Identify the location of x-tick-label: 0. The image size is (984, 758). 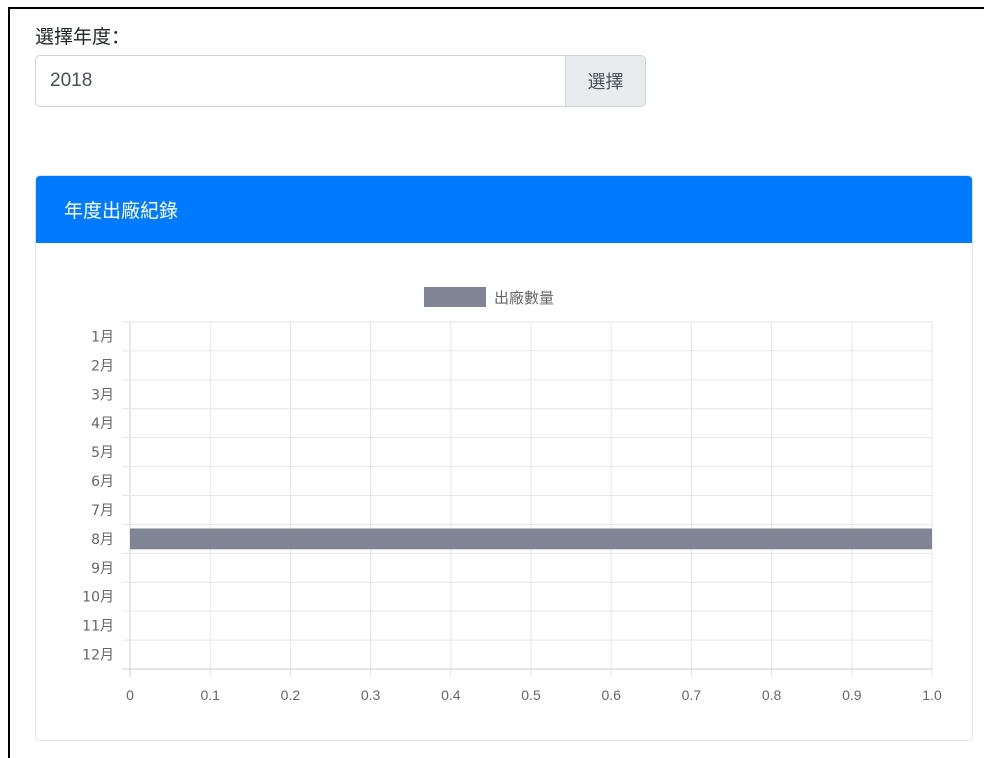
(130, 695).